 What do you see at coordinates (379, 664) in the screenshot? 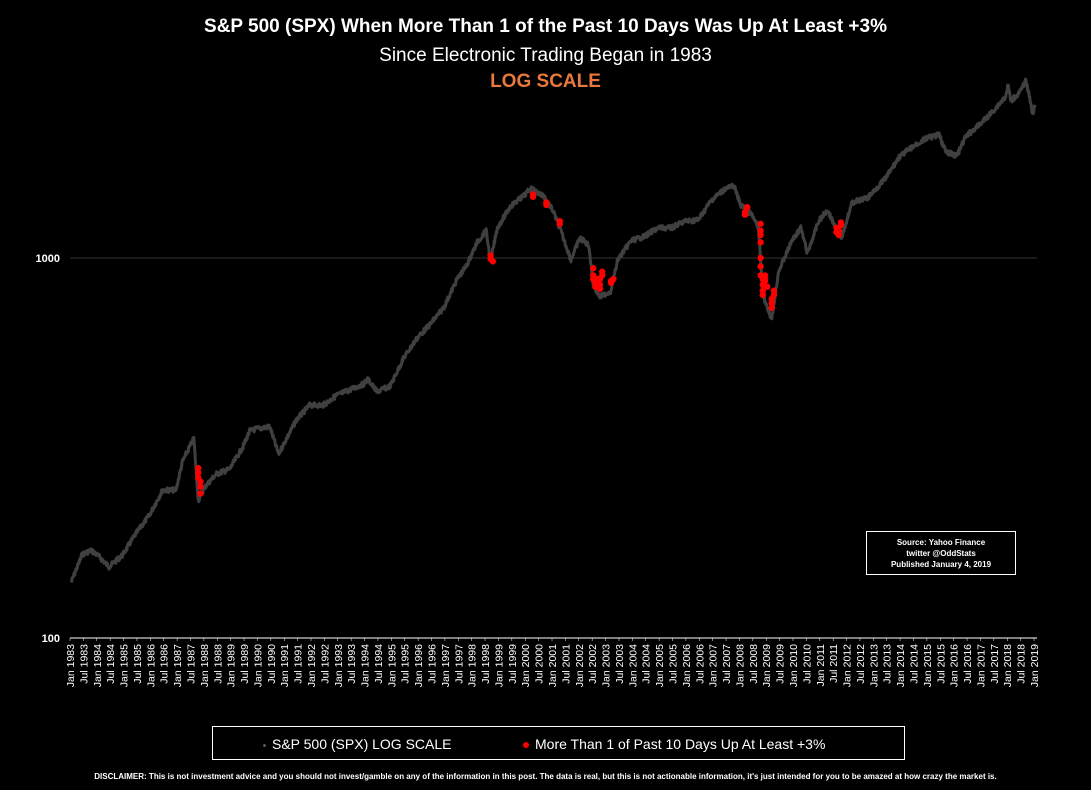
I see `x-tick-label: Jul 1994` at bounding box center [379, 664].